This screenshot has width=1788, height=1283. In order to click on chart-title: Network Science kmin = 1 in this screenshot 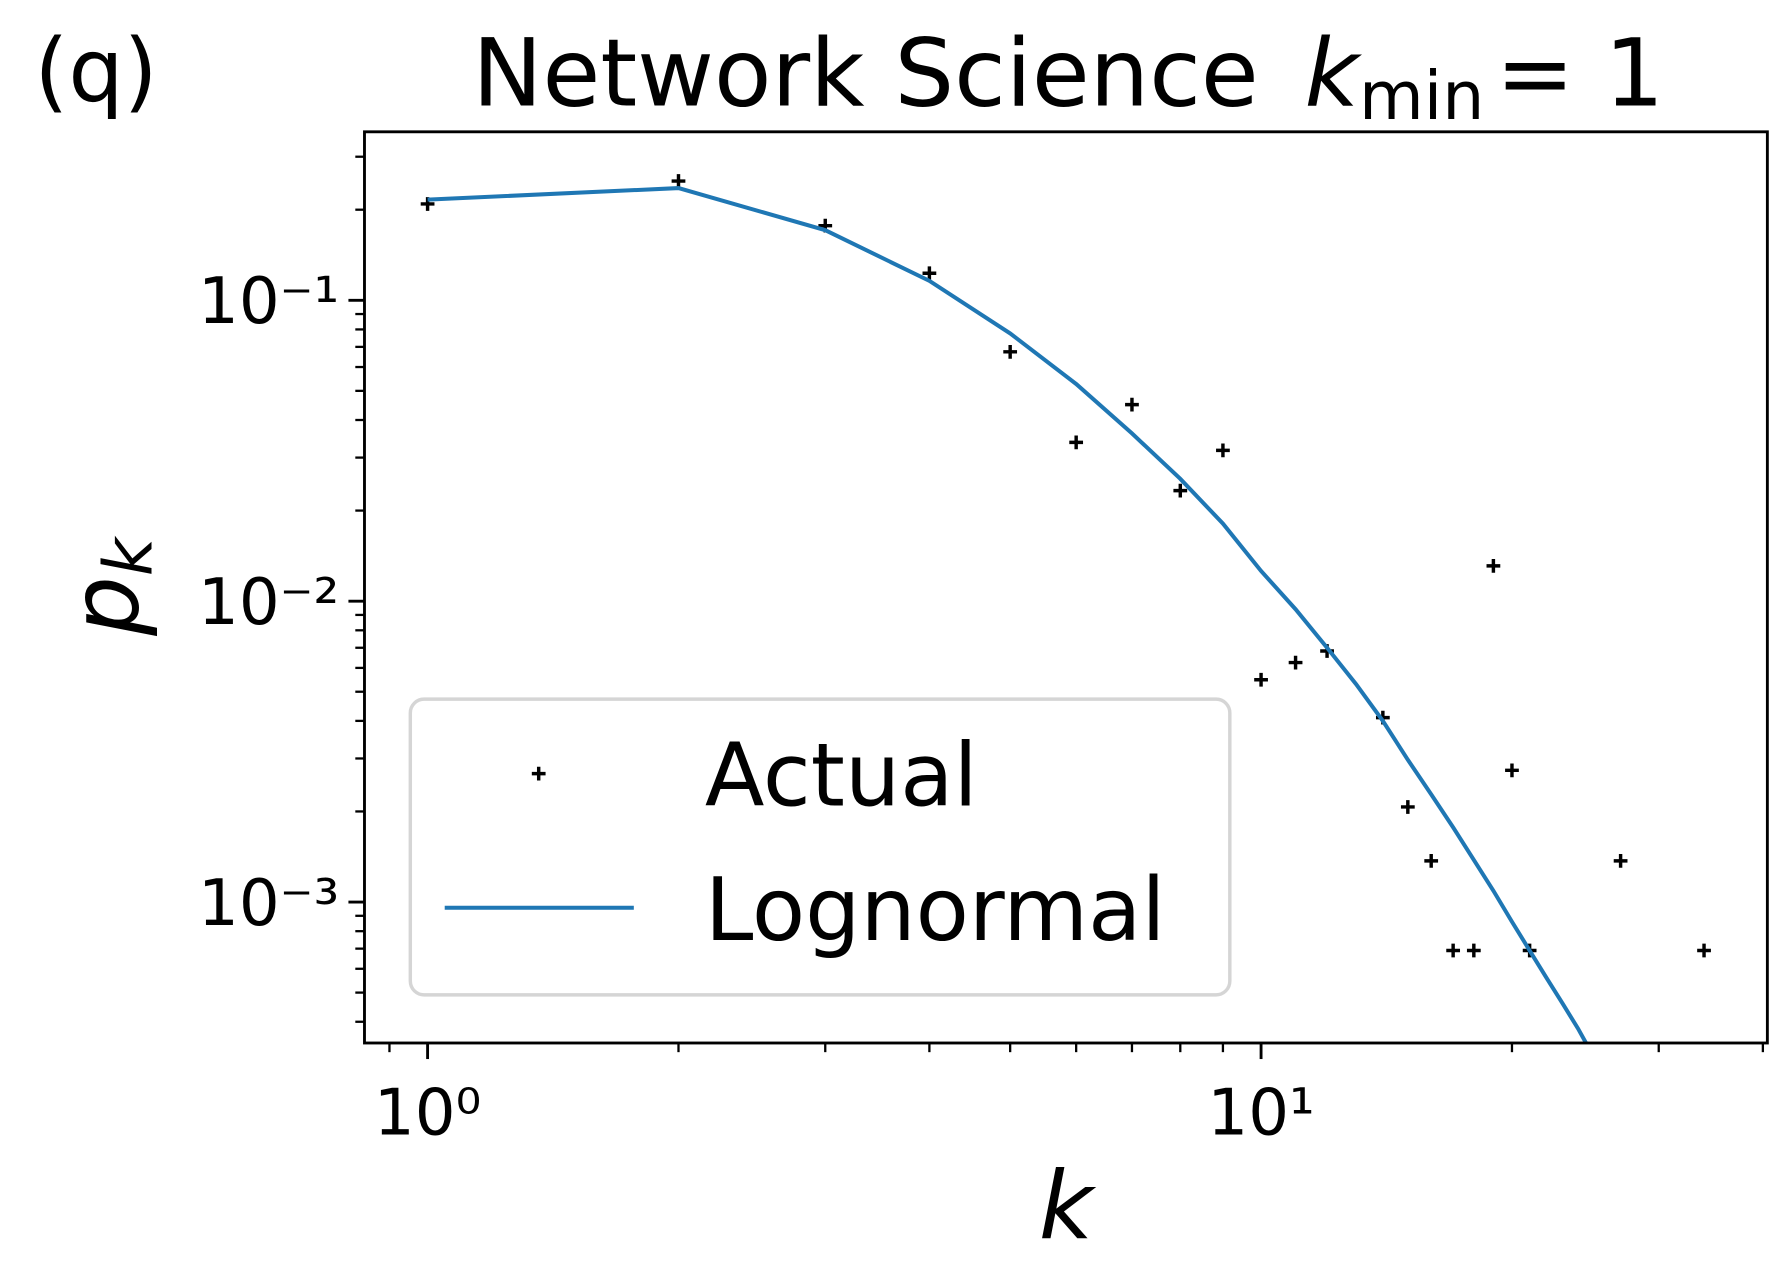, I will do `click(1068, 77)`.